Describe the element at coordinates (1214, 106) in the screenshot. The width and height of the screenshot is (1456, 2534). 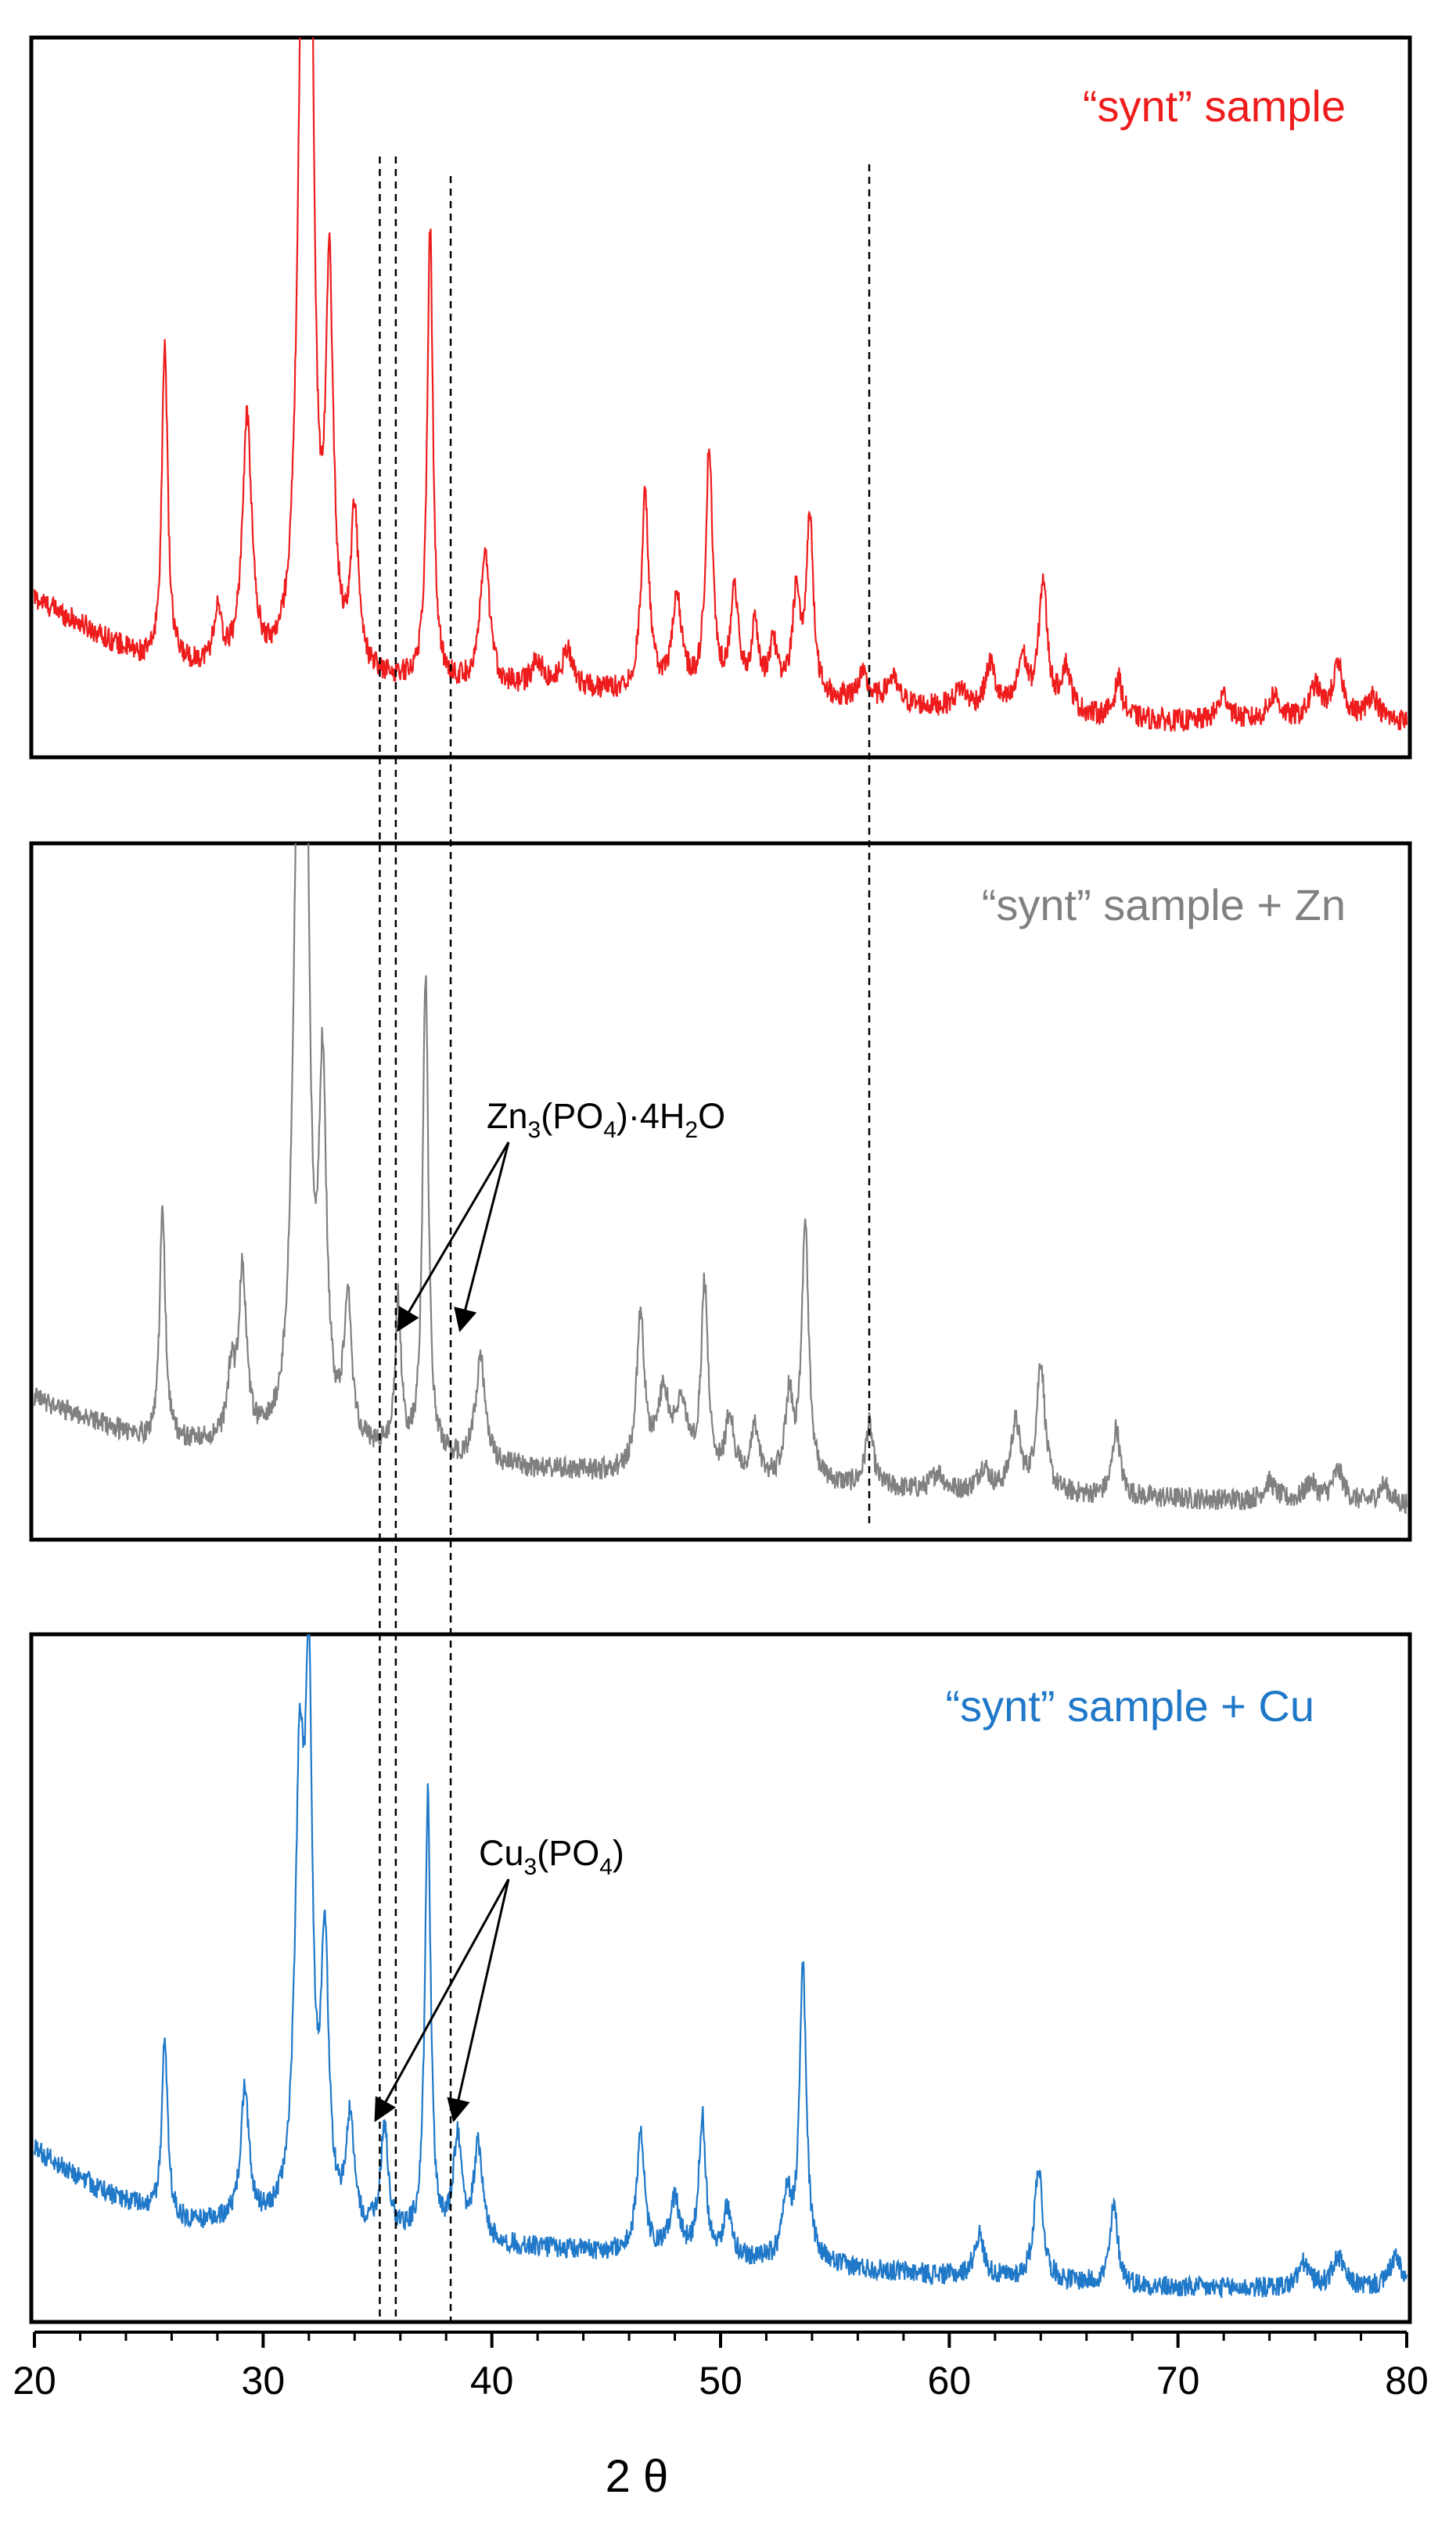
I see `panel-title: “synt” sample` at that location.